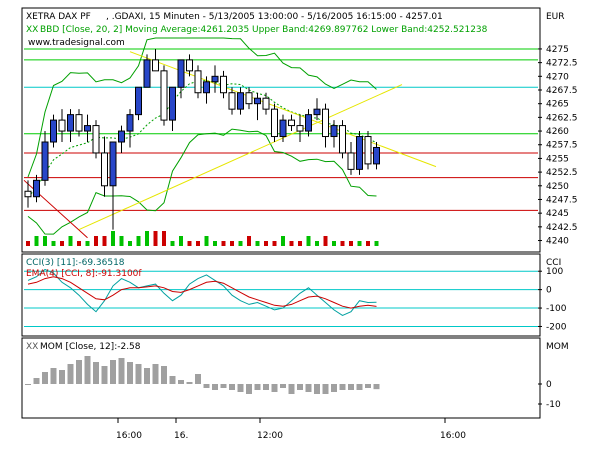 The image size is (600, 450). Describe the element at coordinates (553, 263) in the screenshot. I see `cci-panel-title: CCI` at that location.